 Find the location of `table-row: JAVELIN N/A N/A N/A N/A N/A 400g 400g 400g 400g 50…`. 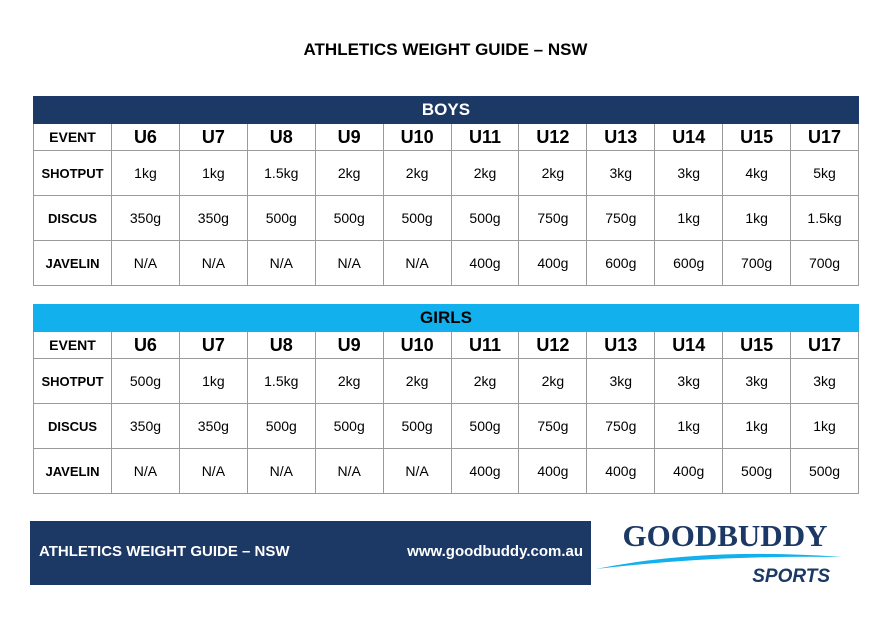

table-row: JAVELIN N/A N/A N/A N/A N/A 400g 400g 400g 400g 50… is located at coordinates (446, 471).